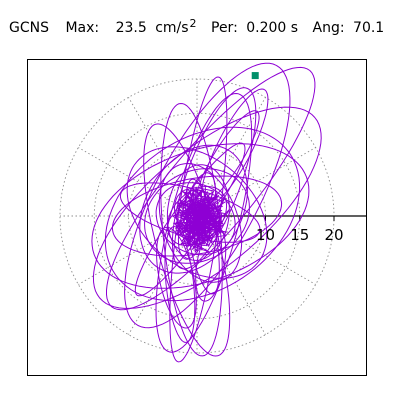 Image resolution: width=400 pixels, height=404 pixels. I want to click on station-code: GCNS, so click(29, 28).